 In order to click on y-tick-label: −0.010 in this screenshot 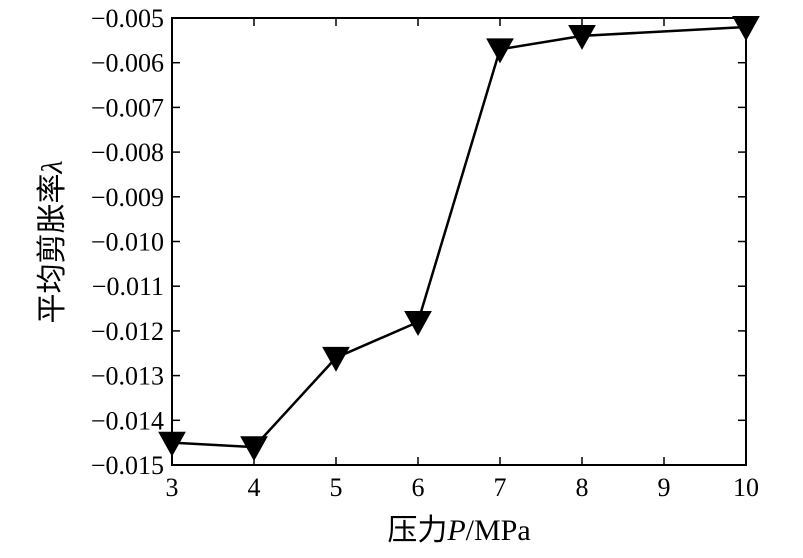, I will do `click(127, 242)`.